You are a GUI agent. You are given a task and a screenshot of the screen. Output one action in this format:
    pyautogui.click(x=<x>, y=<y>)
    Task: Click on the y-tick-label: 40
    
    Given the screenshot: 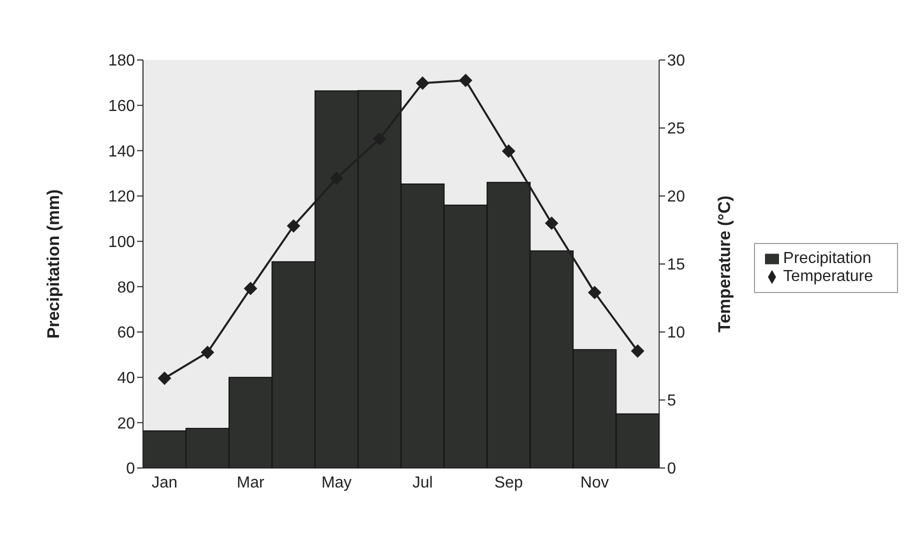 What is the action you would take?
    pyautogui.click(x=126, y=379)
    